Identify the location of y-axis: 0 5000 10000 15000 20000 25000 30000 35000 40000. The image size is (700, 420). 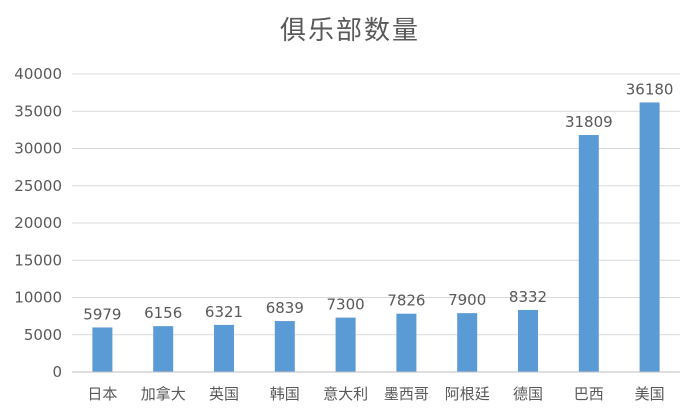
(38, 223).